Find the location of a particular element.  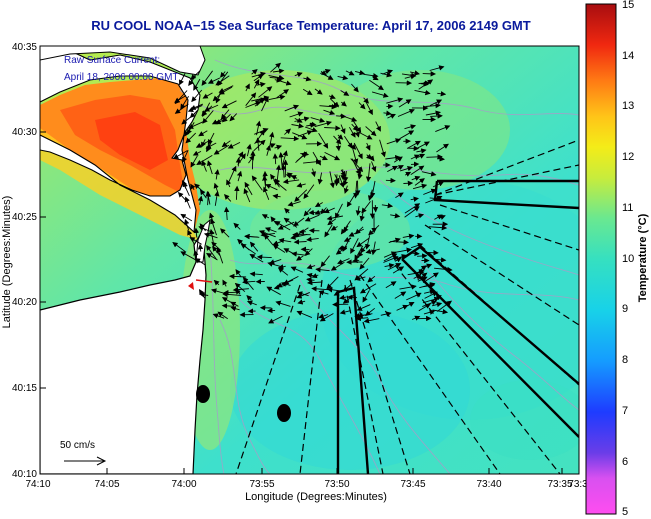

dashed-line is located at coordinates (477, 369).